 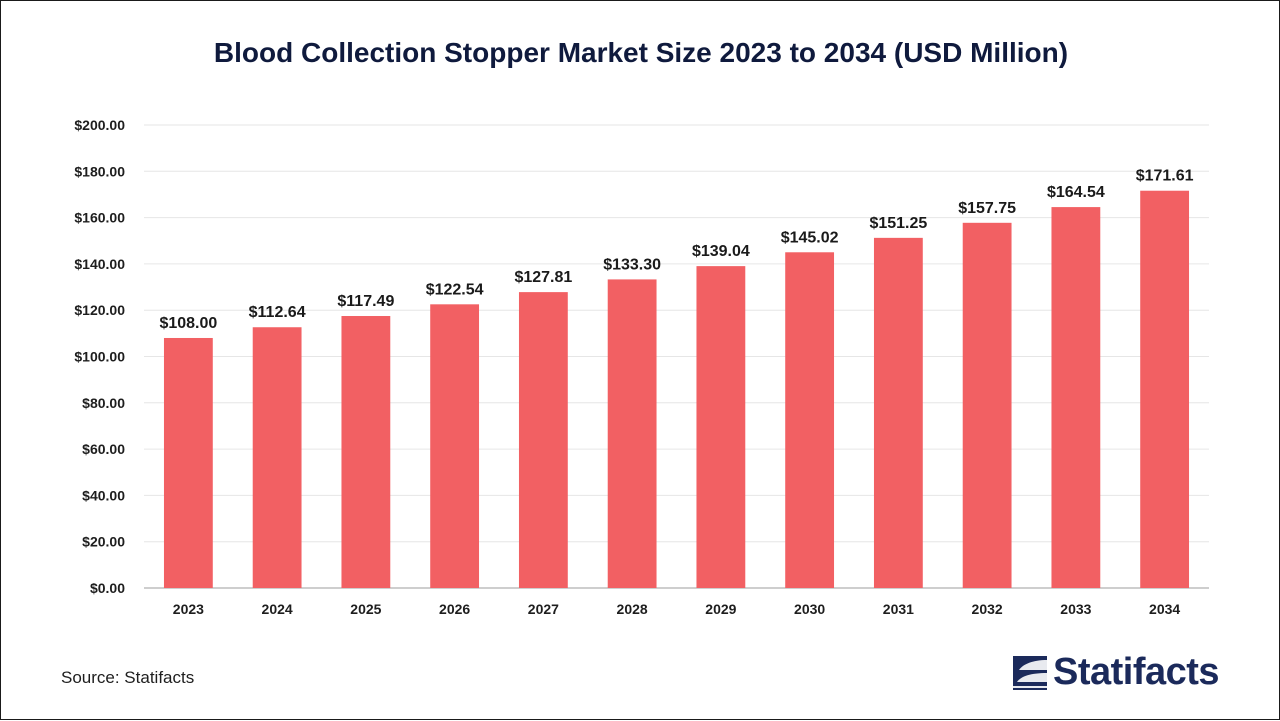 I want to click on y-tick-label: $20.00, so click(x=103, y=542).